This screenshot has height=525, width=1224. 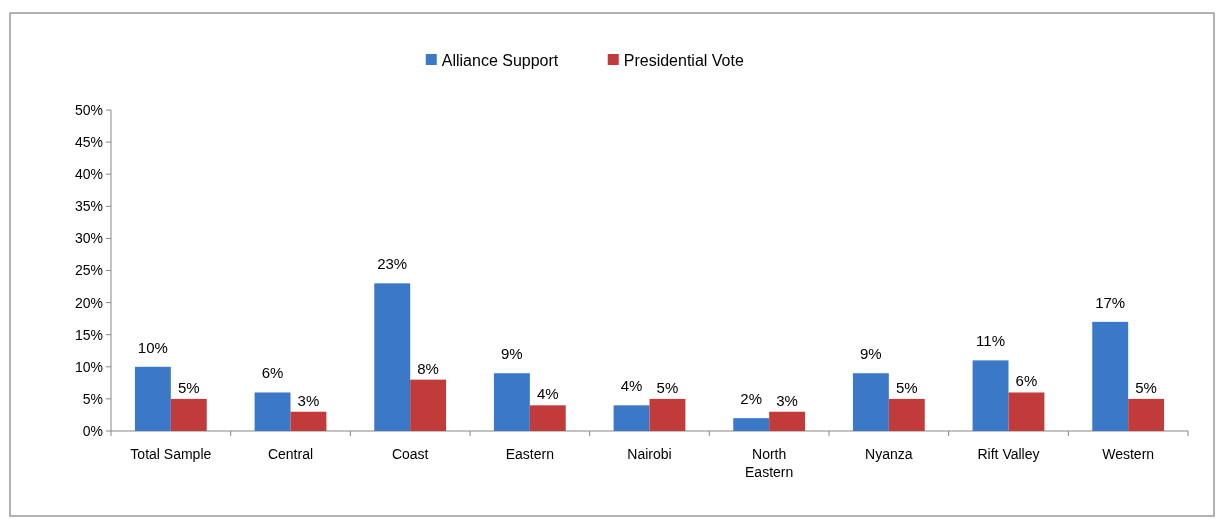 What do you see at coordinates (88, 109) in the screenshot?
I see `y-tick-label: 50%` at bounding box center [88, 109].